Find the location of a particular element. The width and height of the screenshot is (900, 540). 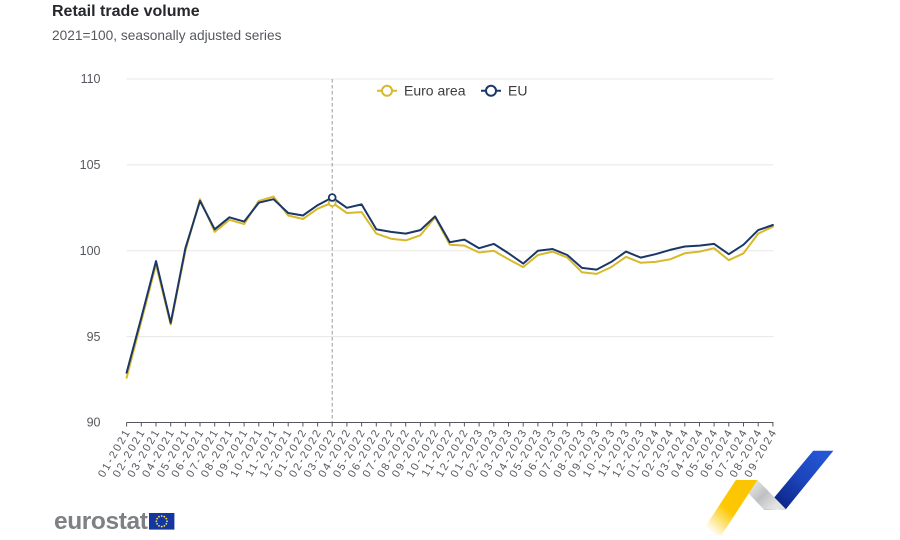

svg-text: 95 is located at coordinates (94, 337).